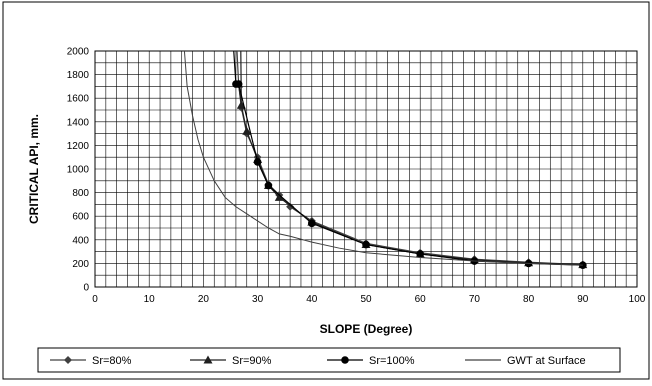 Image resolution: width=652 pixels, height=386 pixels. I want to click on x-tick-label: 10, so click(150, 299).